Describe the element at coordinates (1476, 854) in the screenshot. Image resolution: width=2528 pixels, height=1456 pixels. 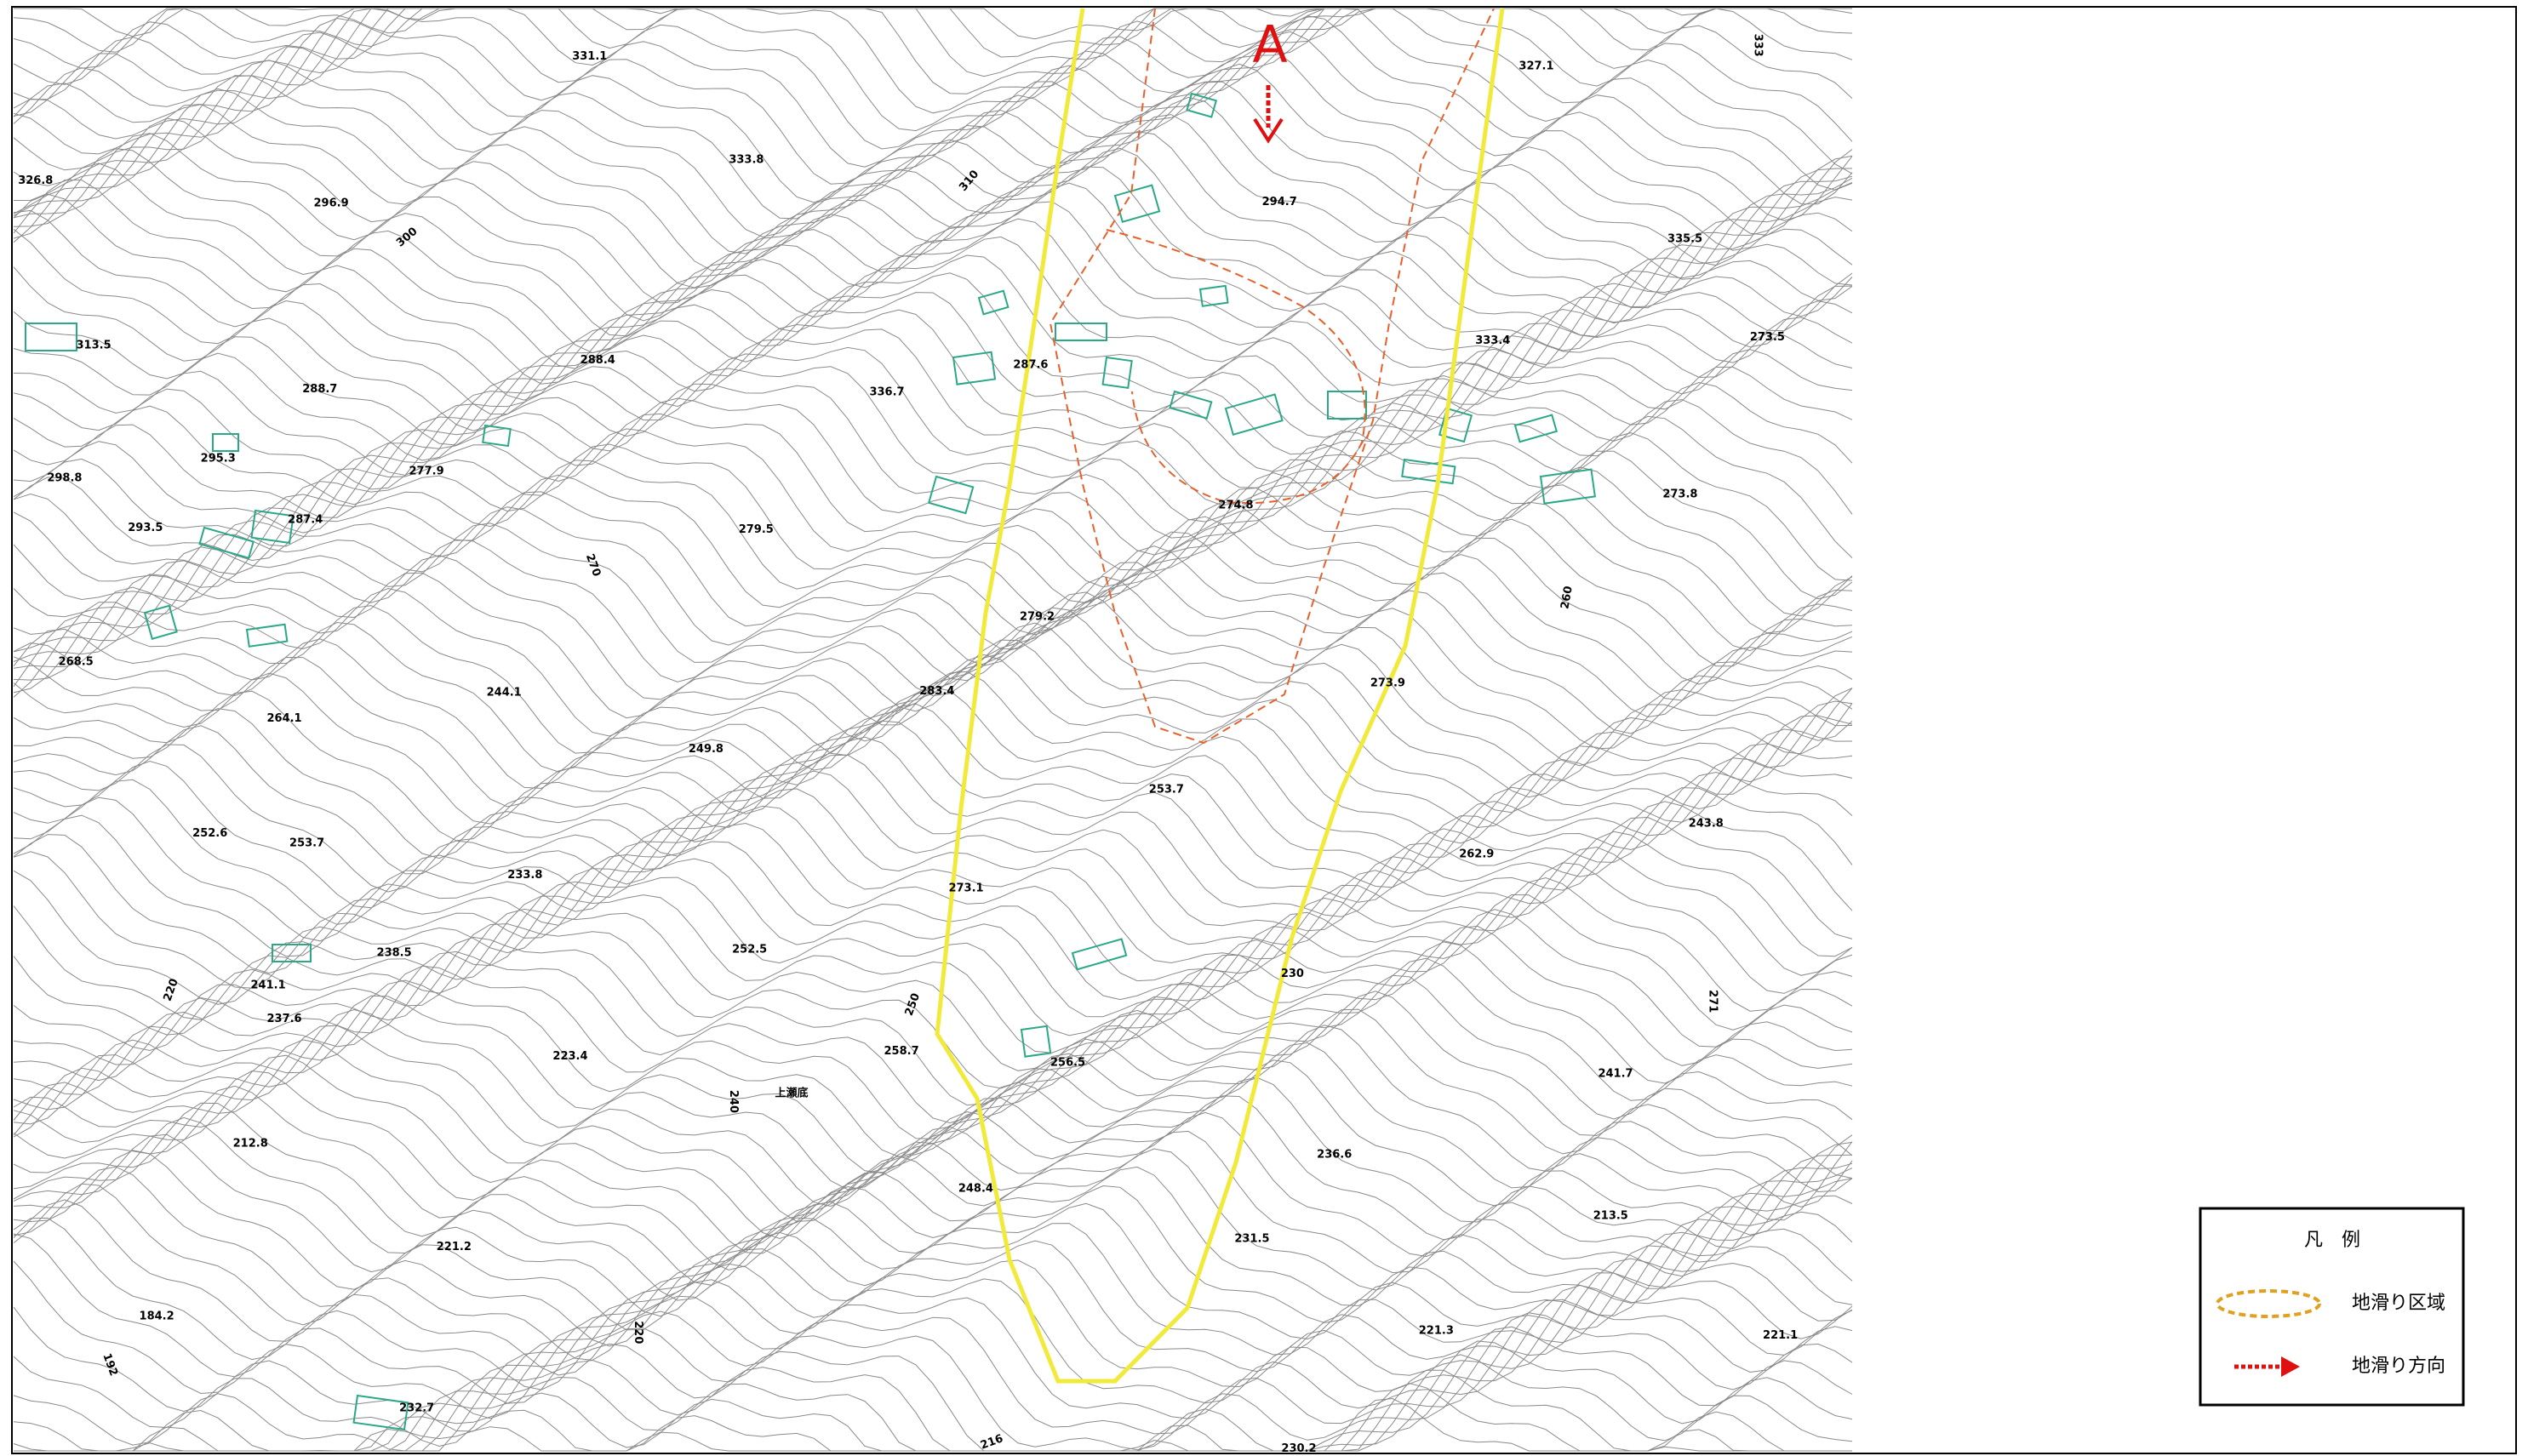
I see `elevation-label: 262.9` at that location.